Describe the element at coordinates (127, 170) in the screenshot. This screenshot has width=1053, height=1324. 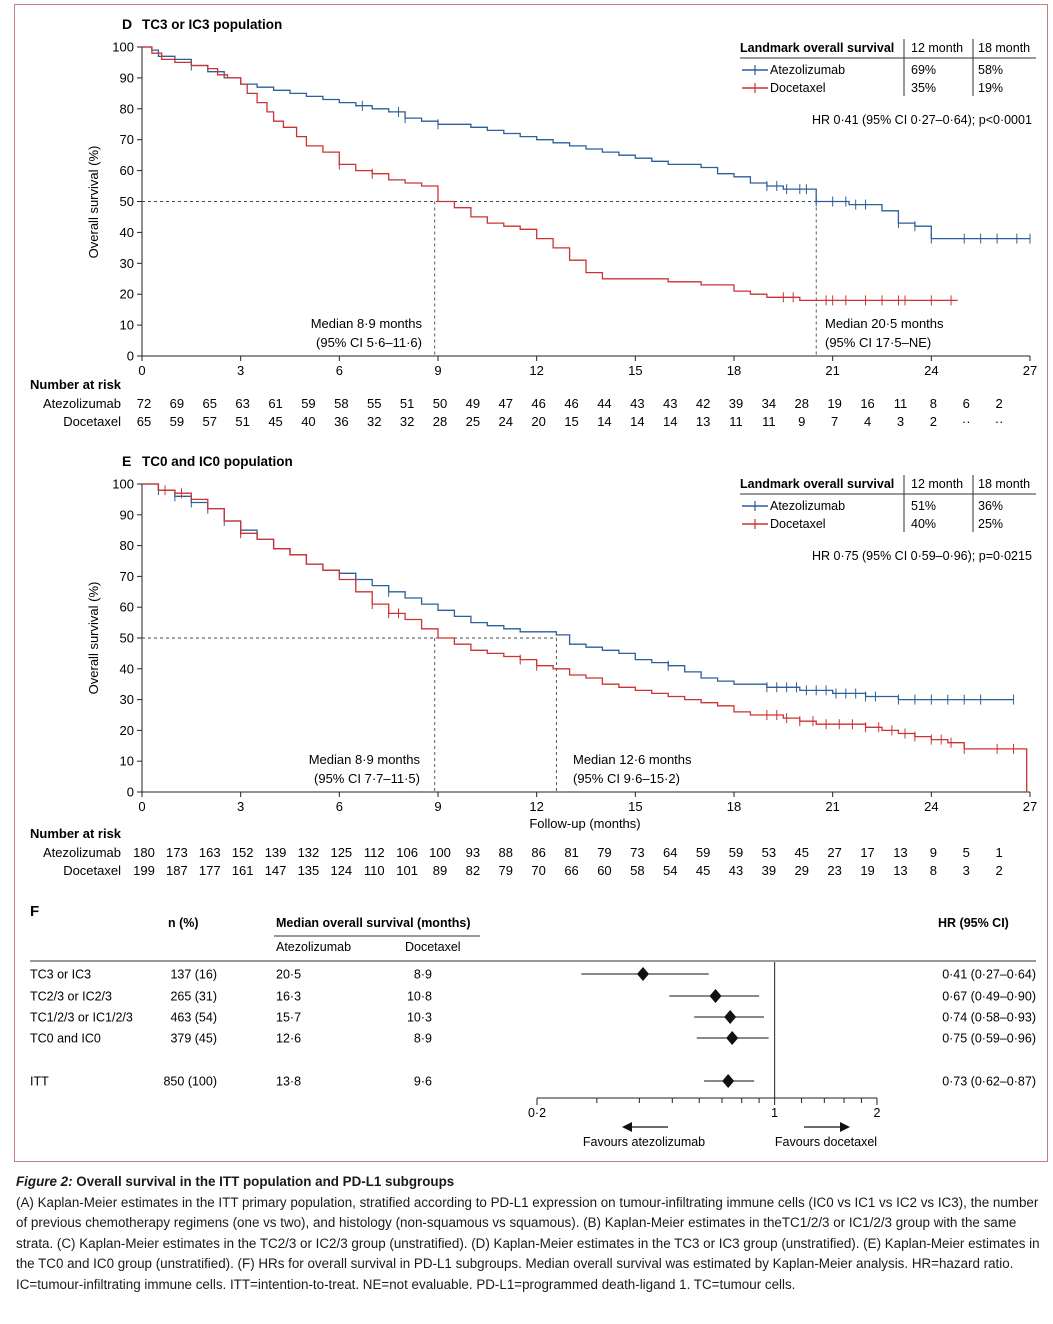
I see `y-tick-label: 60` at that location.